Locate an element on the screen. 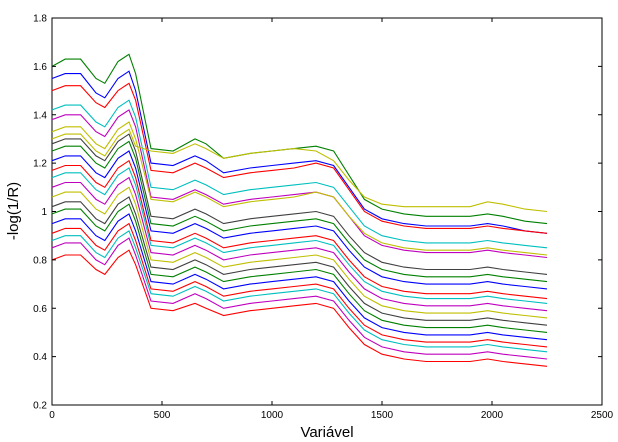  y-tick-label: 0.2 is located at coordinates (40, 406).